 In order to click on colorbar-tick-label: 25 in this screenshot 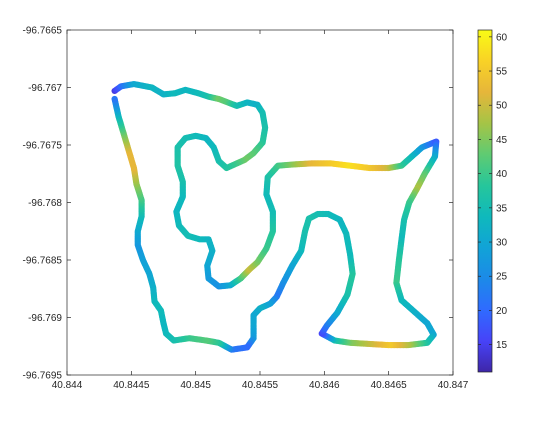, I will do `click(502, 277)`.